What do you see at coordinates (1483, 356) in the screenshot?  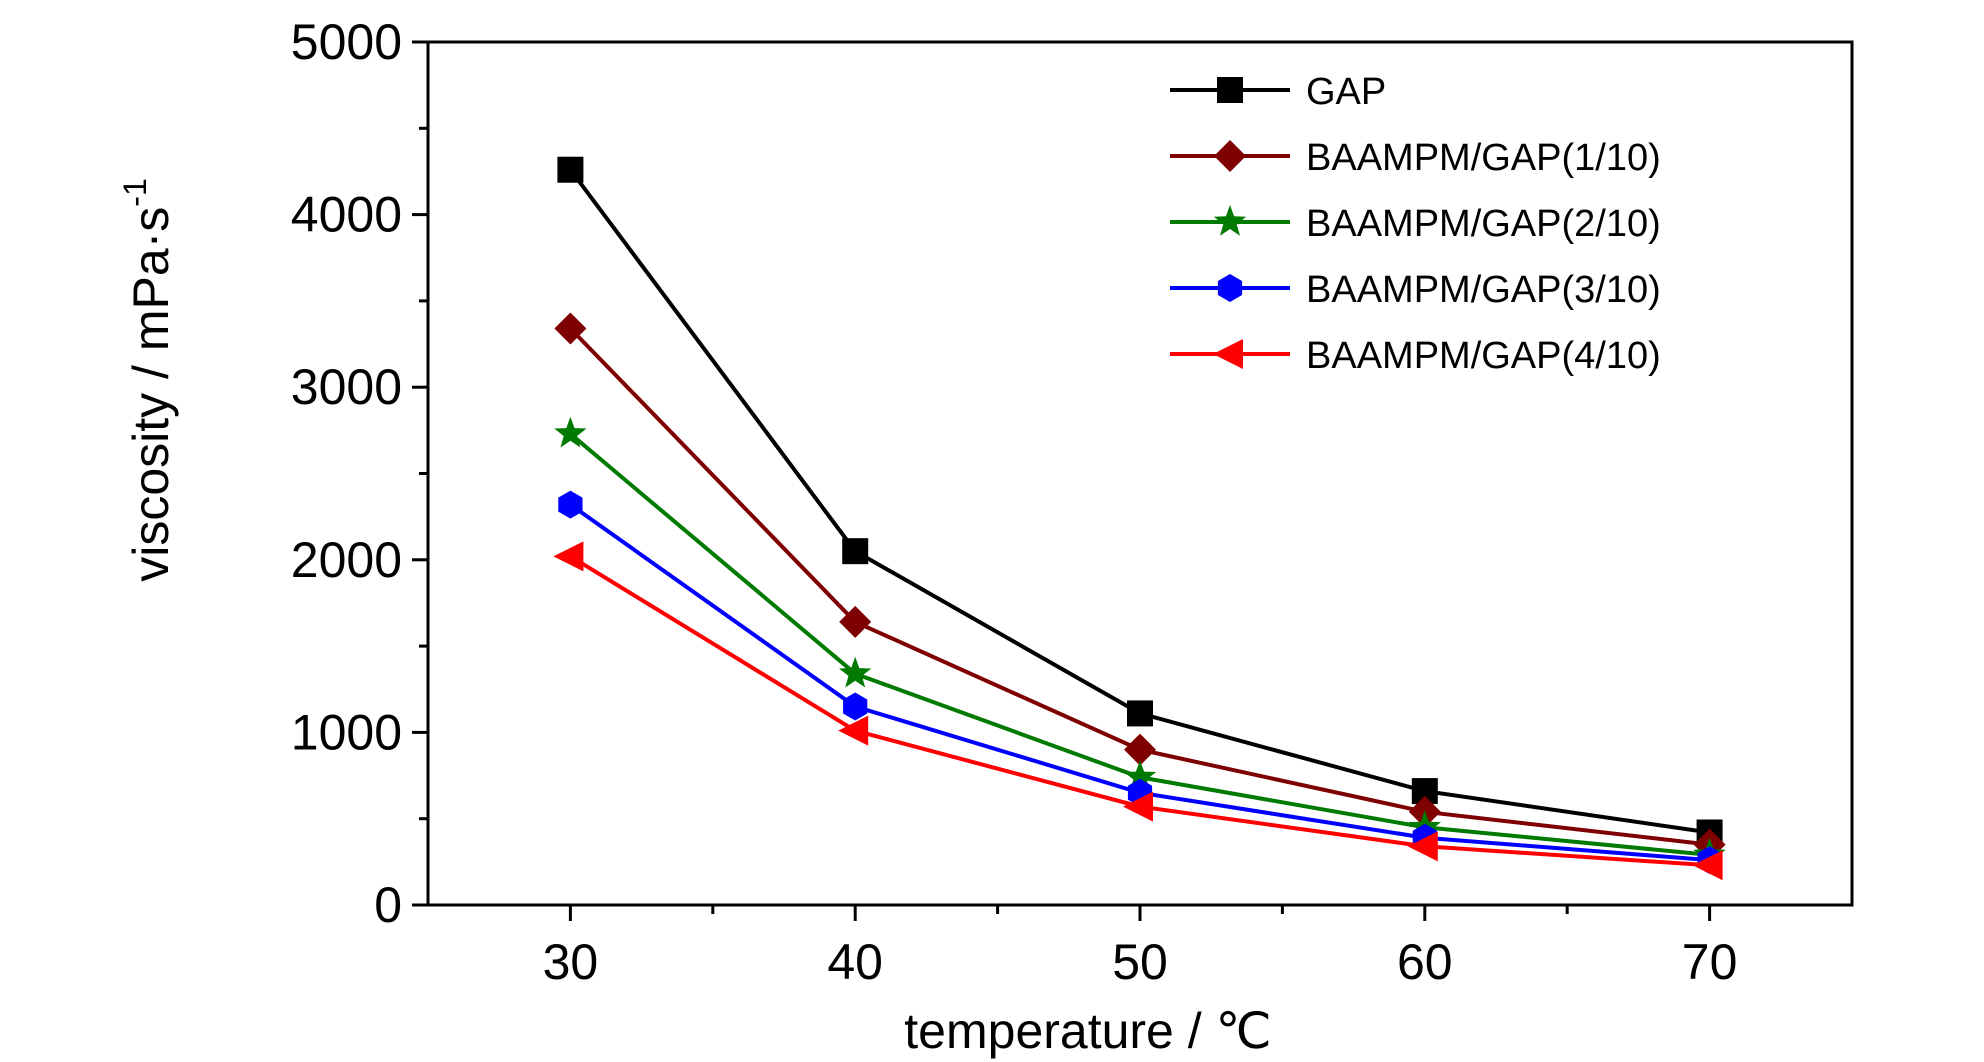 I see `legend-label: BAAMPM/GAP(4/10)` at bounding box center [1483, 356].